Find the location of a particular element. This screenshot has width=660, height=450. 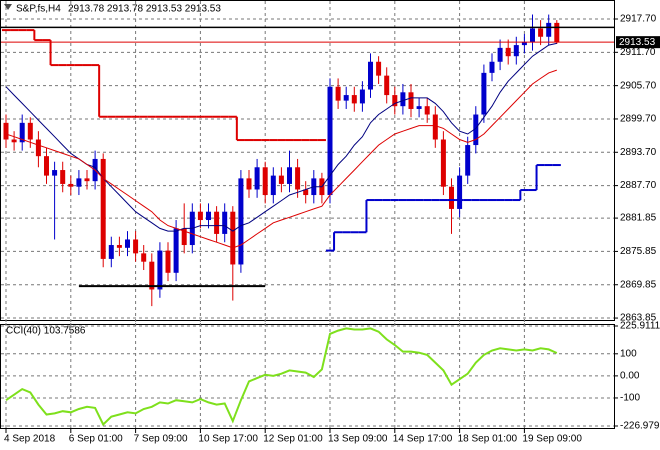

y-tick-label: 100 is located at coordinates (628, 353).